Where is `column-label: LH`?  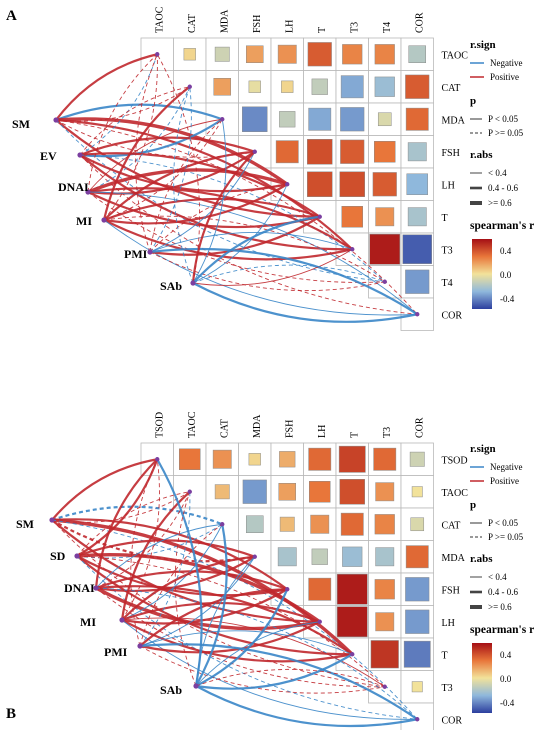 column-label: LH is located at coordinates (289, 26).